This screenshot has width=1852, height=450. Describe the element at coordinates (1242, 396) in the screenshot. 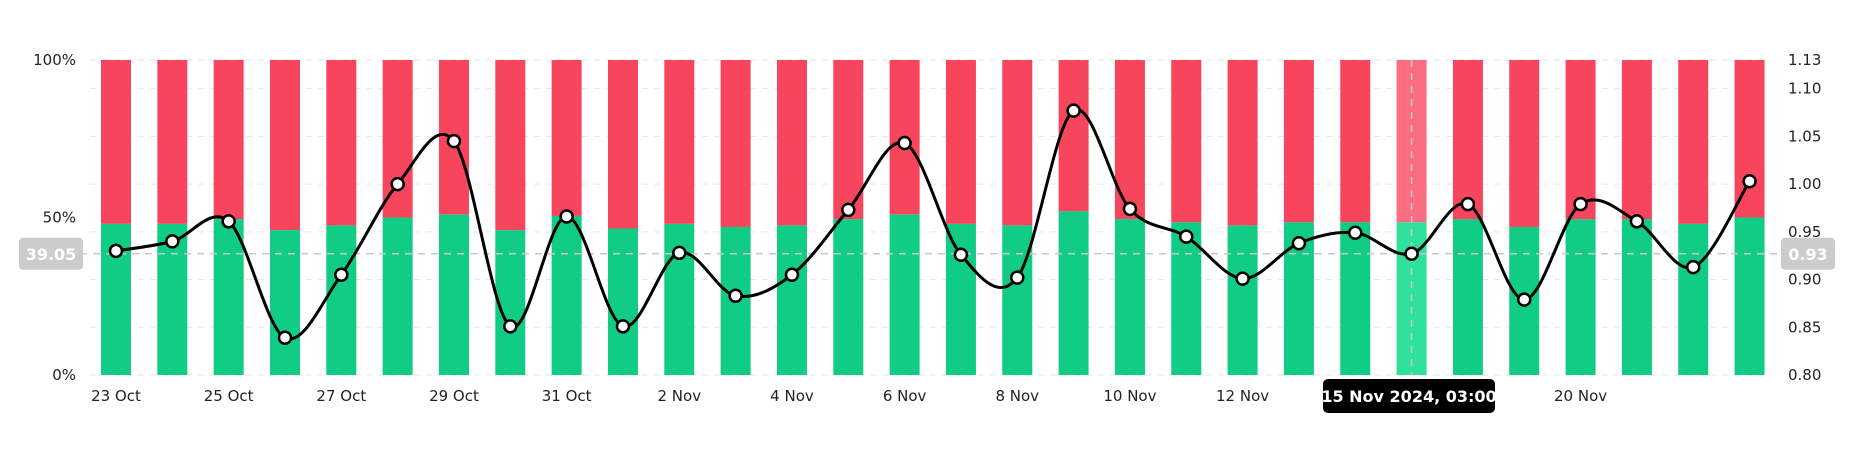

I see `x-tick-10: 12 Nov` at that location.